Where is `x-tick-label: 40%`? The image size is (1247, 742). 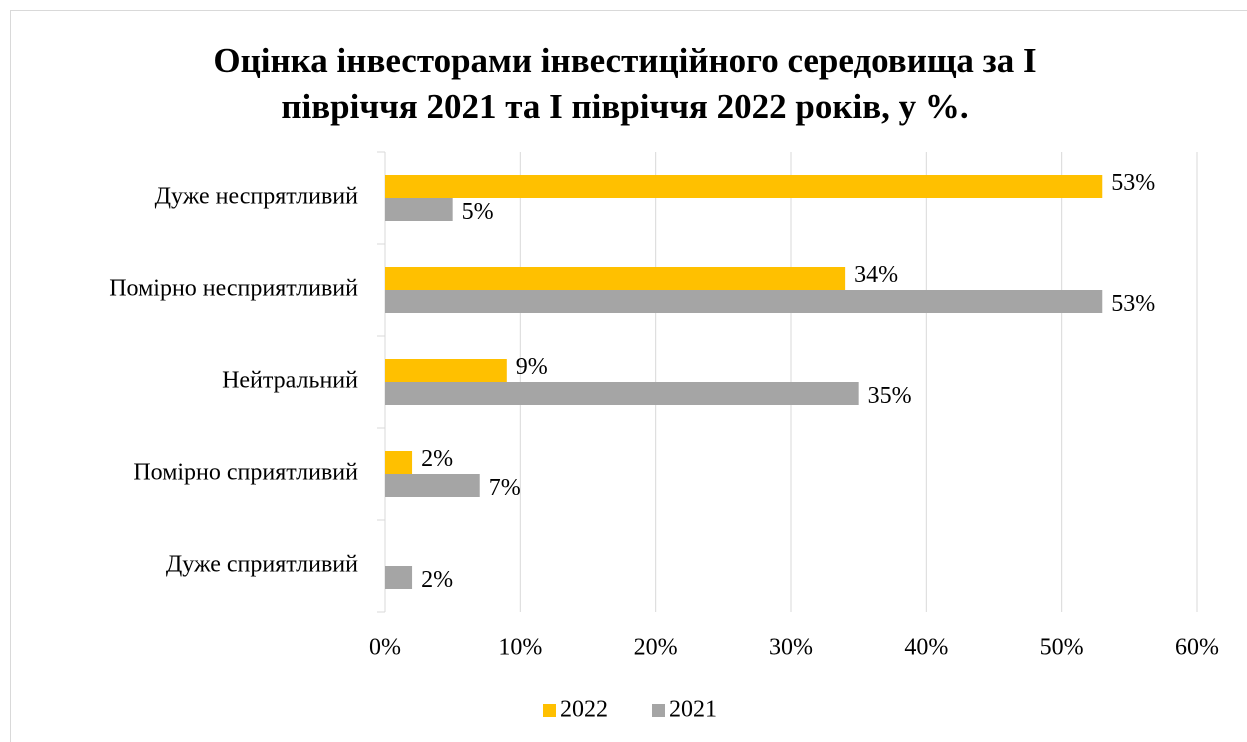 x-tick-label: 40% is located at coordinates (926, 648).